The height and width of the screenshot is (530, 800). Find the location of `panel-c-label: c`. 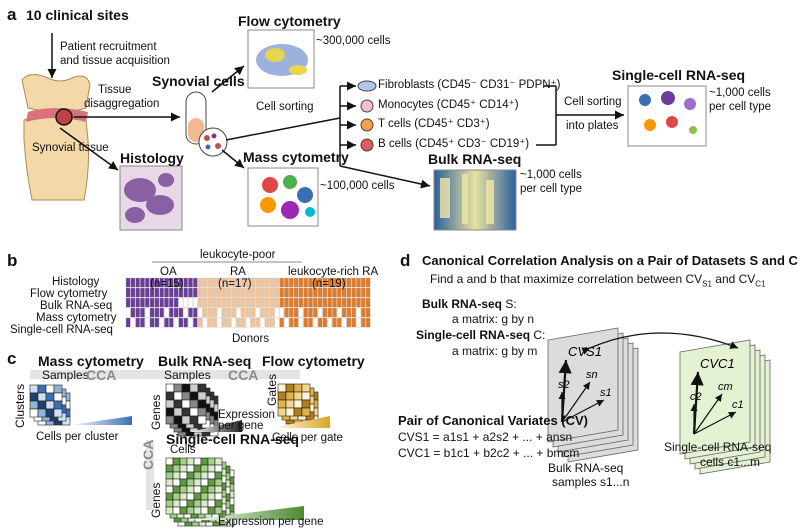

panel-c-label: c is located at coordinates (12, 358).